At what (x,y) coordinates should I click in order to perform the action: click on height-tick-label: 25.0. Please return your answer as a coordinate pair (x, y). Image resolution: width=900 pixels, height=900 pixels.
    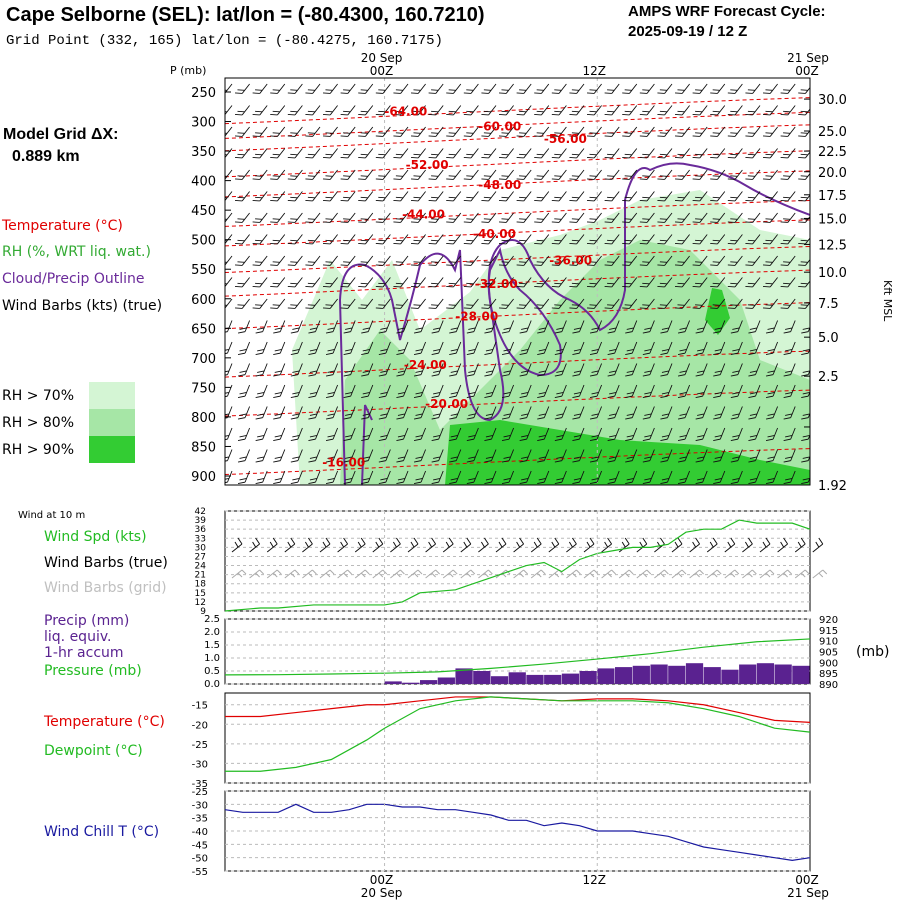
    Looking at the image, I should click on (832, 132).